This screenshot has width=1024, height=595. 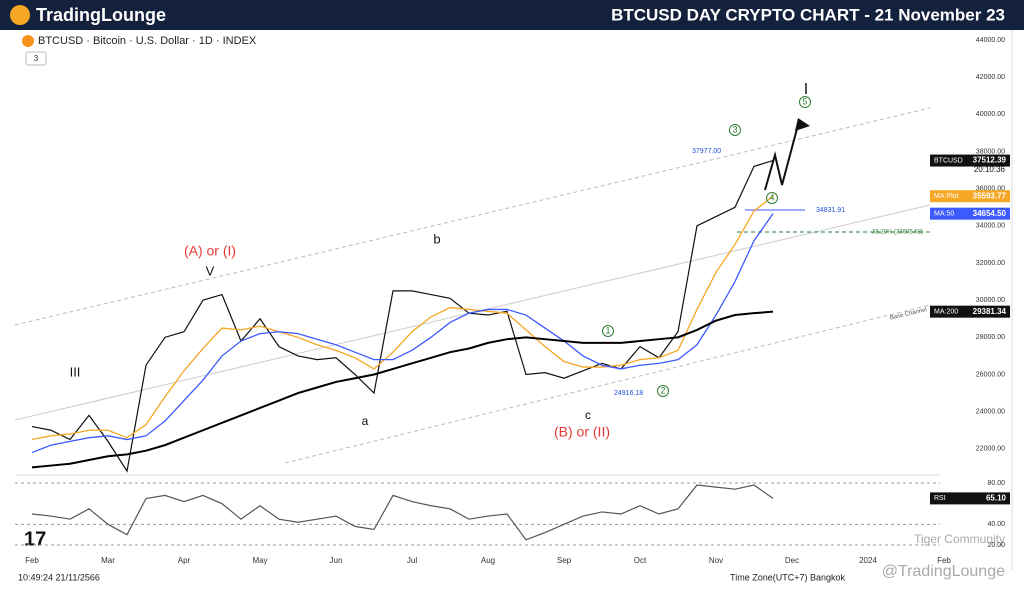 I want to click on tag-name: BTCUSD, so click(x=948, y=160).